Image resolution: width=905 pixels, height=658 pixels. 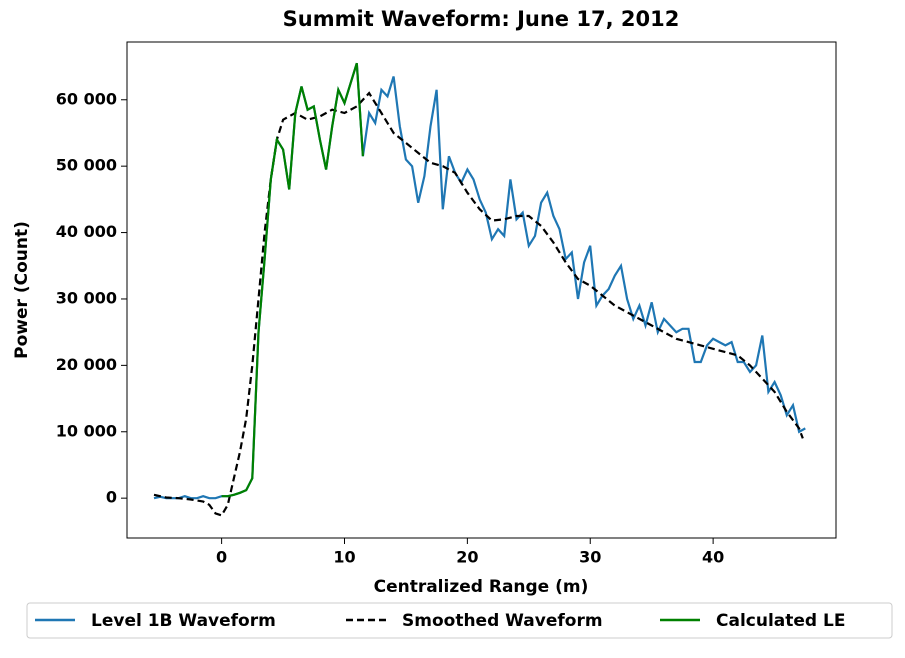 I want to click on legend-box, so click(x=459, y=620).